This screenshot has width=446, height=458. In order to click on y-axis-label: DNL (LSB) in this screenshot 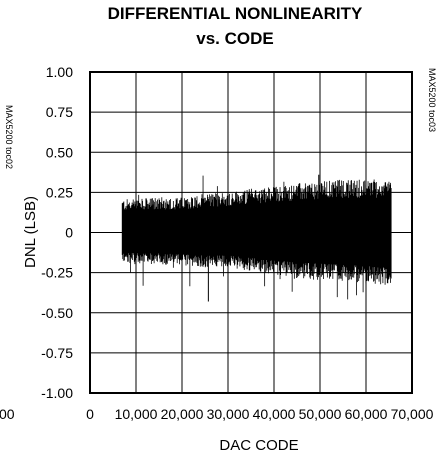, I will do `click(30, 232)`.